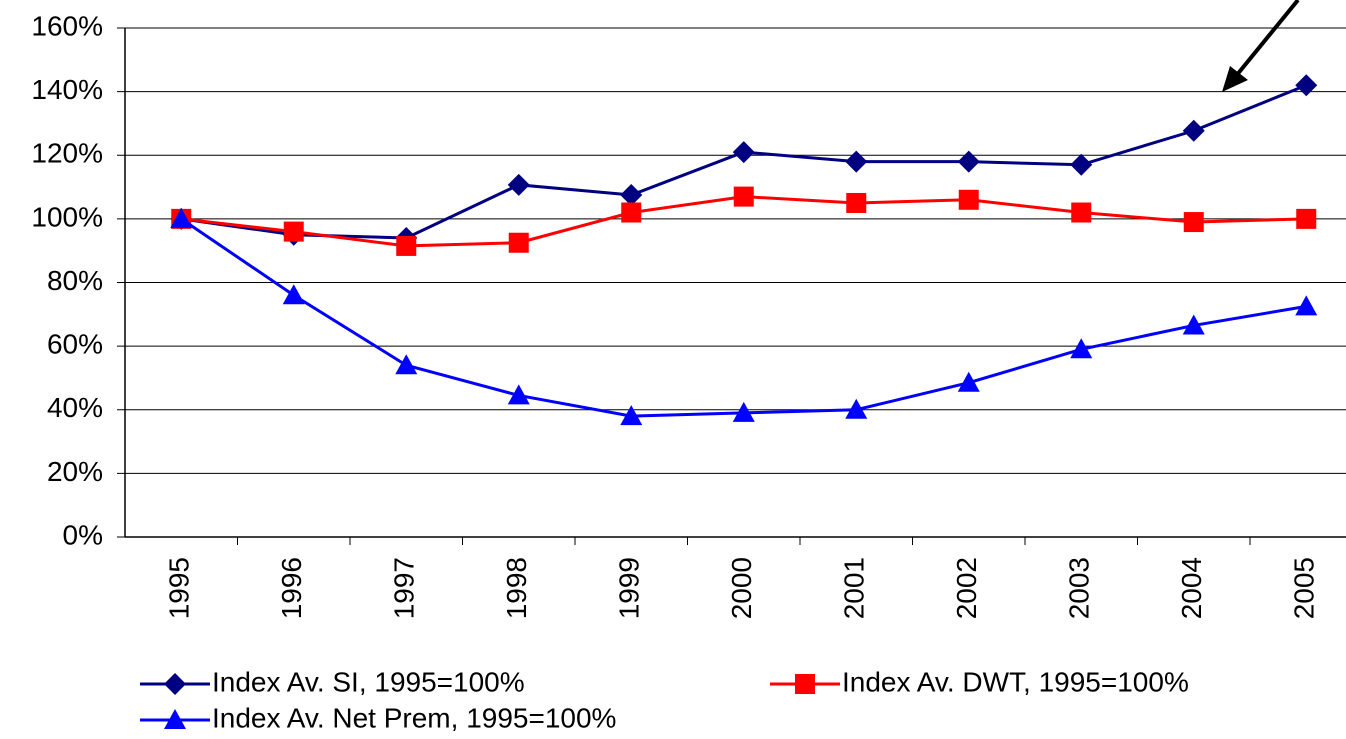  What do you see at coordinates (1079, 588) in the screenshot?
I see `x-tick-label: 2003` at bounding box center [1079, 588].